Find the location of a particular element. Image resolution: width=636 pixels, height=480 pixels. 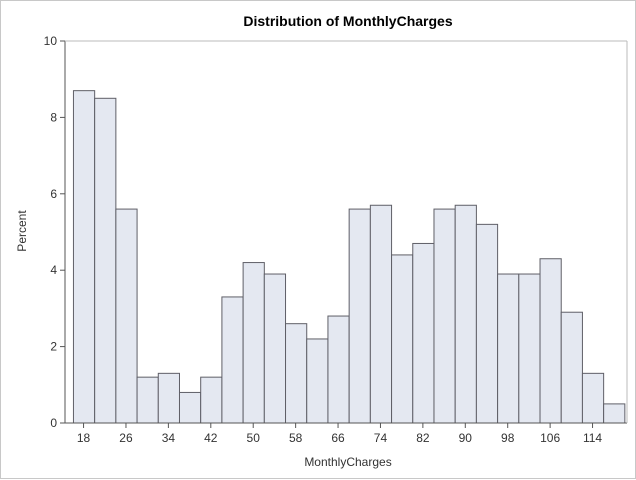

y-tick-label: 10 is located at coordinates (51, 41).